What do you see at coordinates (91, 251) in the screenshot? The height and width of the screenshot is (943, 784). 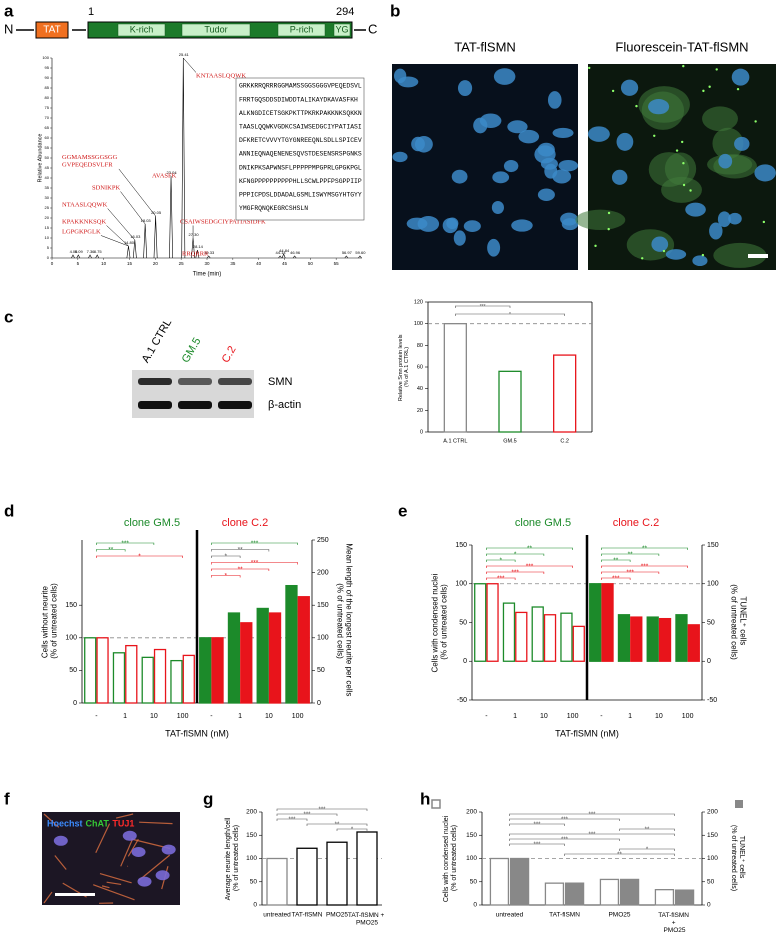 I see `peak-time-label: 7.36` at bounding box center [91, 251].